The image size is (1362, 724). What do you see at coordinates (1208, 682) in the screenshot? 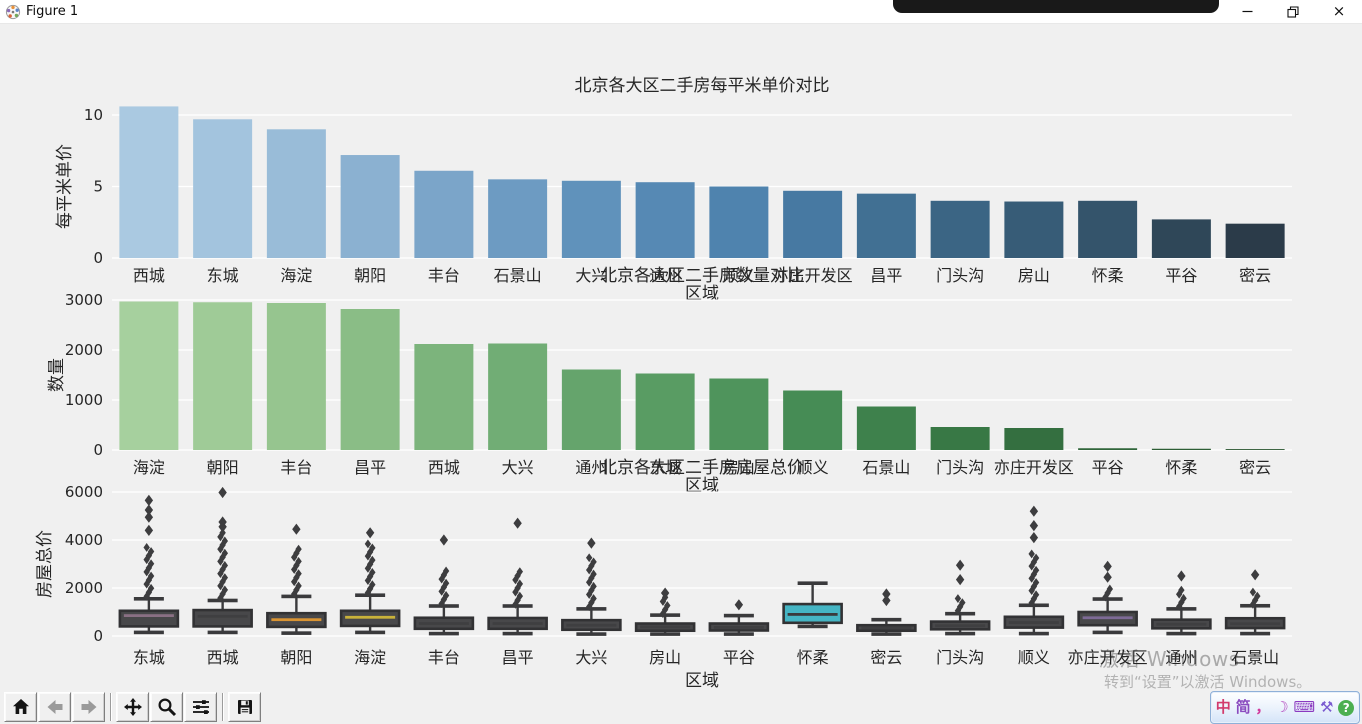
I see `activate-windows-hint: 转到“设置”以激活 Windows。` at bounding box center [1208, 682].